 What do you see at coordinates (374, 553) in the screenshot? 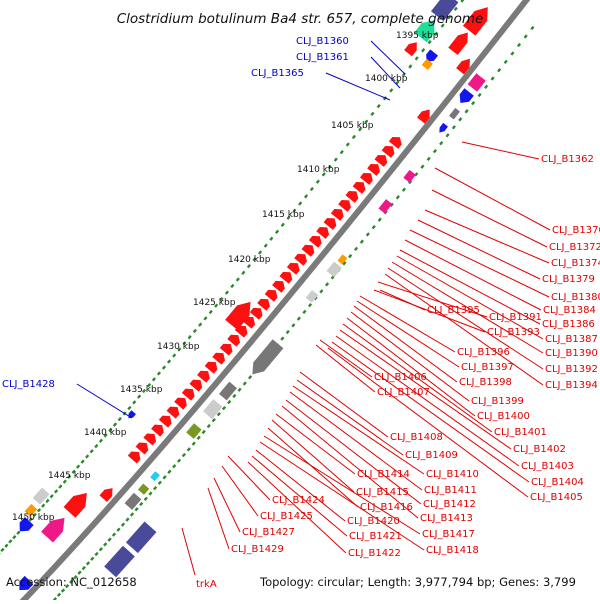
I see `gene-label: CLJ_B1422` at bounding box center [374, 553].